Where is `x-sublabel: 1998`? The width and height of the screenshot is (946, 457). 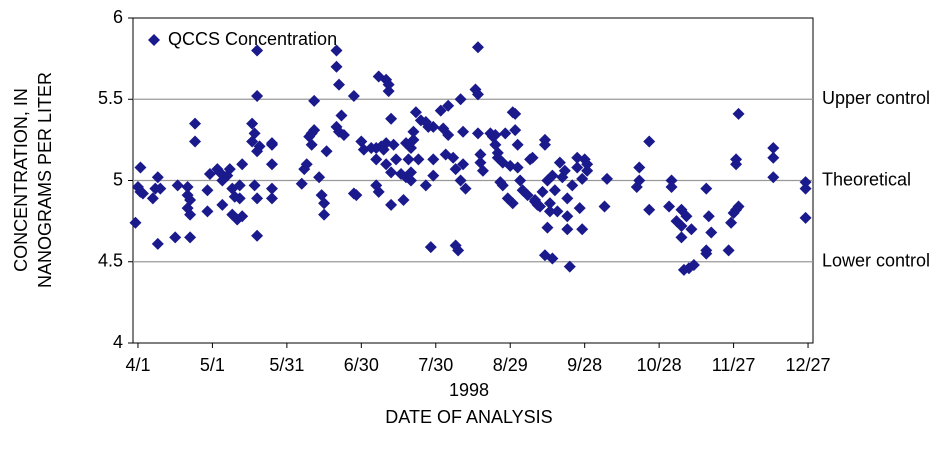 x-sublabel: 1998 is located at coordinates (469, 390).